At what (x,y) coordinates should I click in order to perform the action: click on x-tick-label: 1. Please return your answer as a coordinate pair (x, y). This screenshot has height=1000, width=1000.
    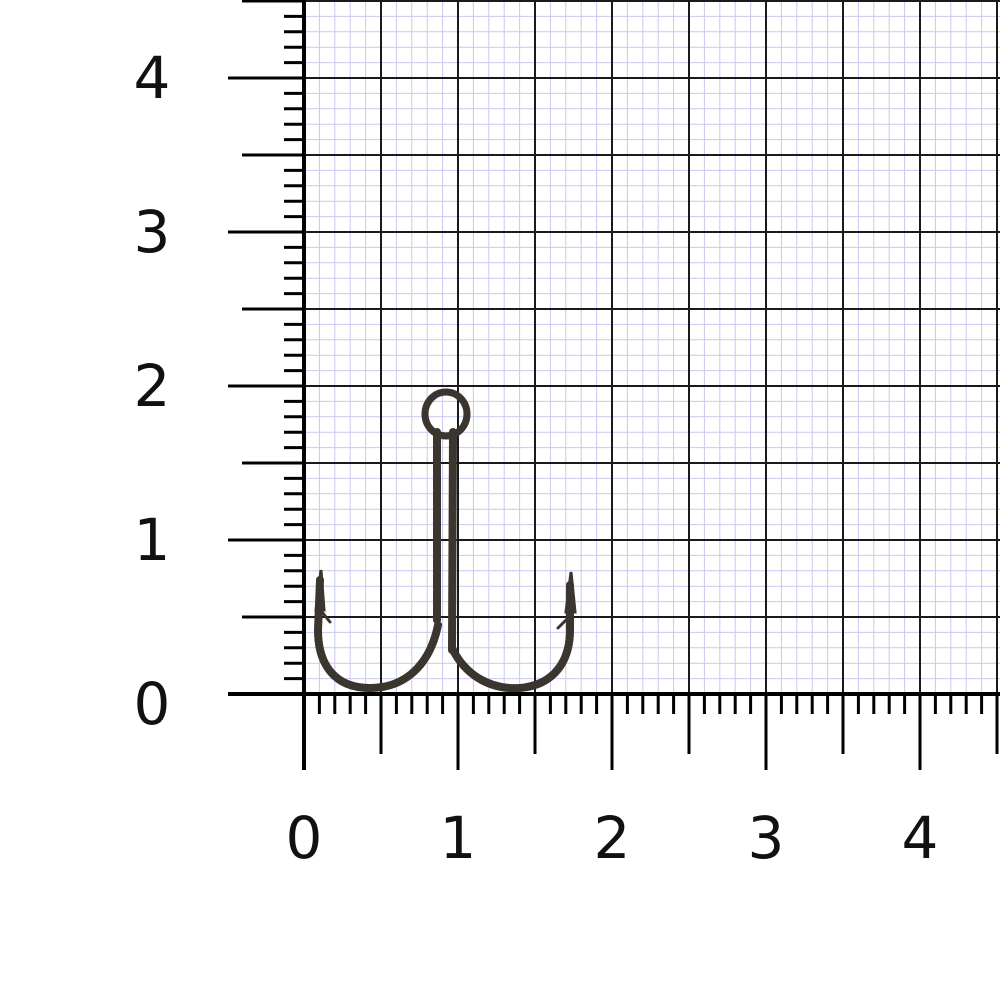
    Looking at the image, I should click on (458, 838).